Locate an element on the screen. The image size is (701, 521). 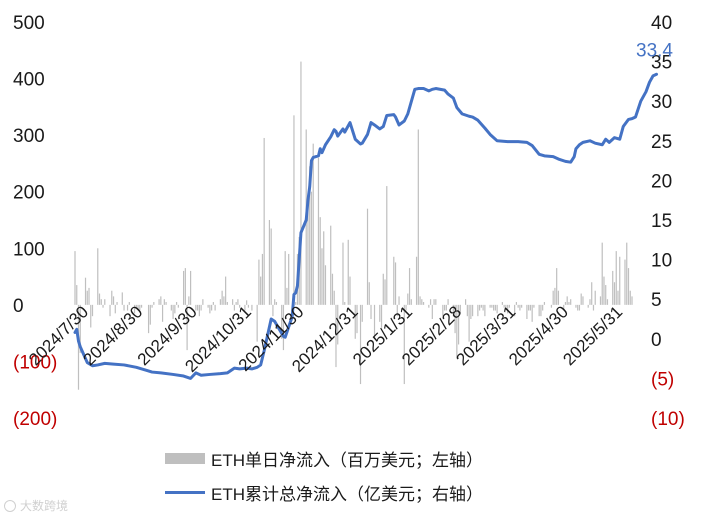
left-axis-tick: 300 is located at coordinates (29, 136).